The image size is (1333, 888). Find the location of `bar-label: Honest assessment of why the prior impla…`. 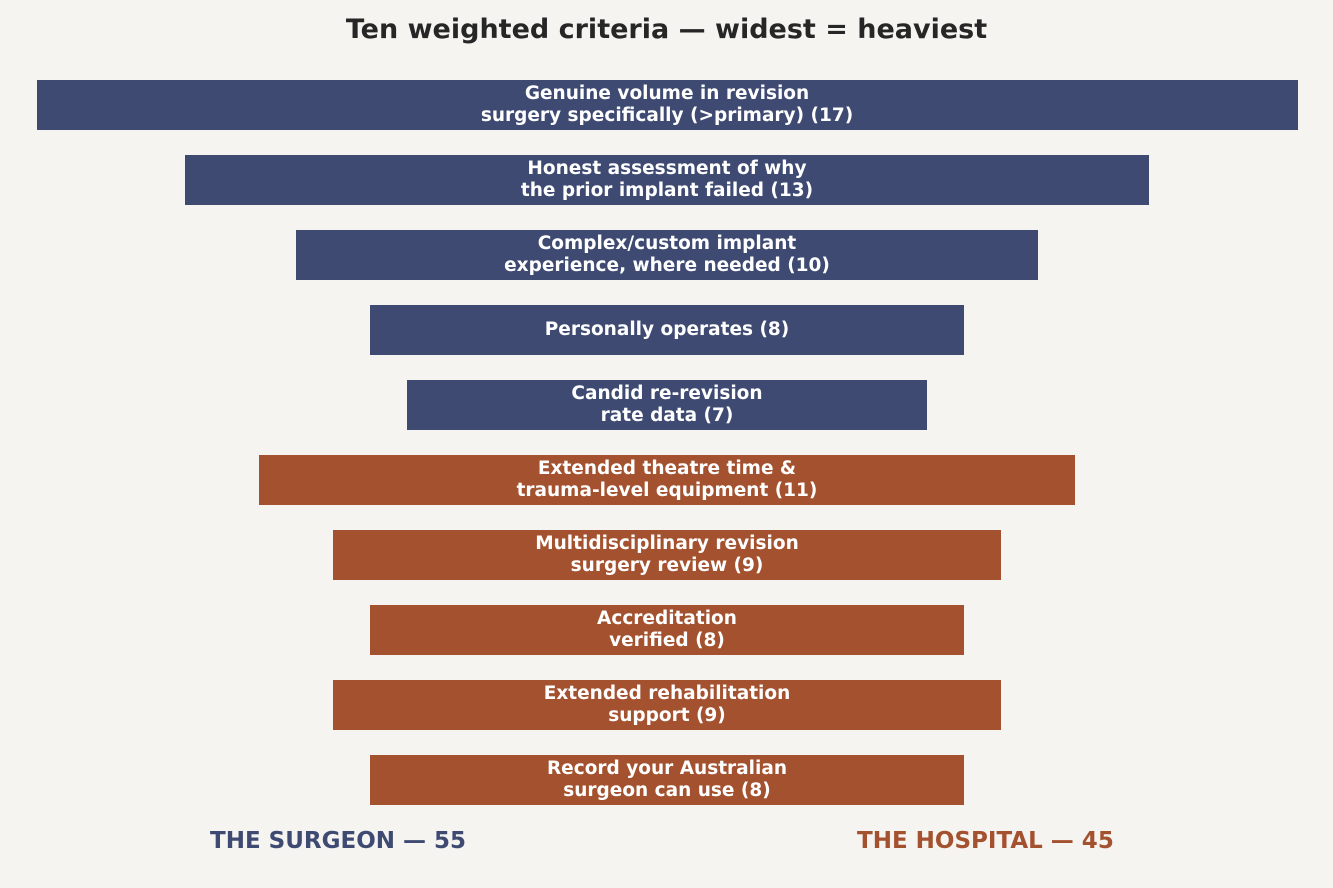

bar-label: Honest assessment of why the prior impla… is located at coordinates (667, 179).